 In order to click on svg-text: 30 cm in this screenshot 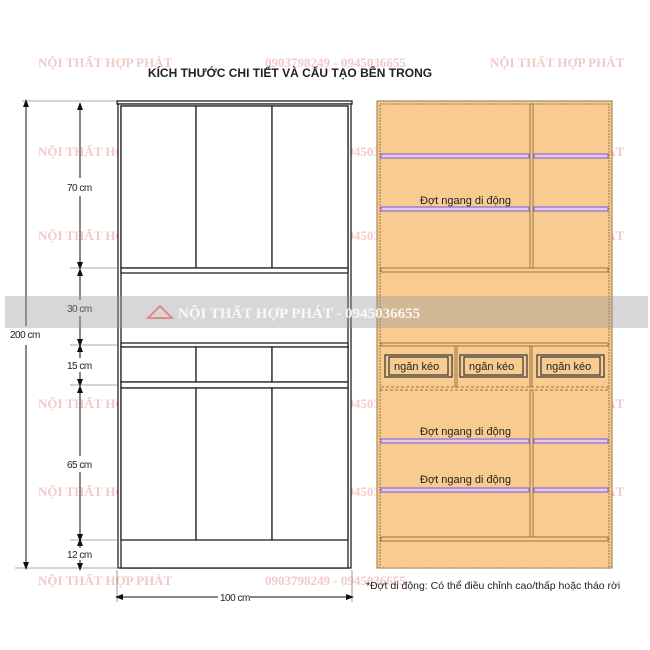, I will do `click(79, 309)`.